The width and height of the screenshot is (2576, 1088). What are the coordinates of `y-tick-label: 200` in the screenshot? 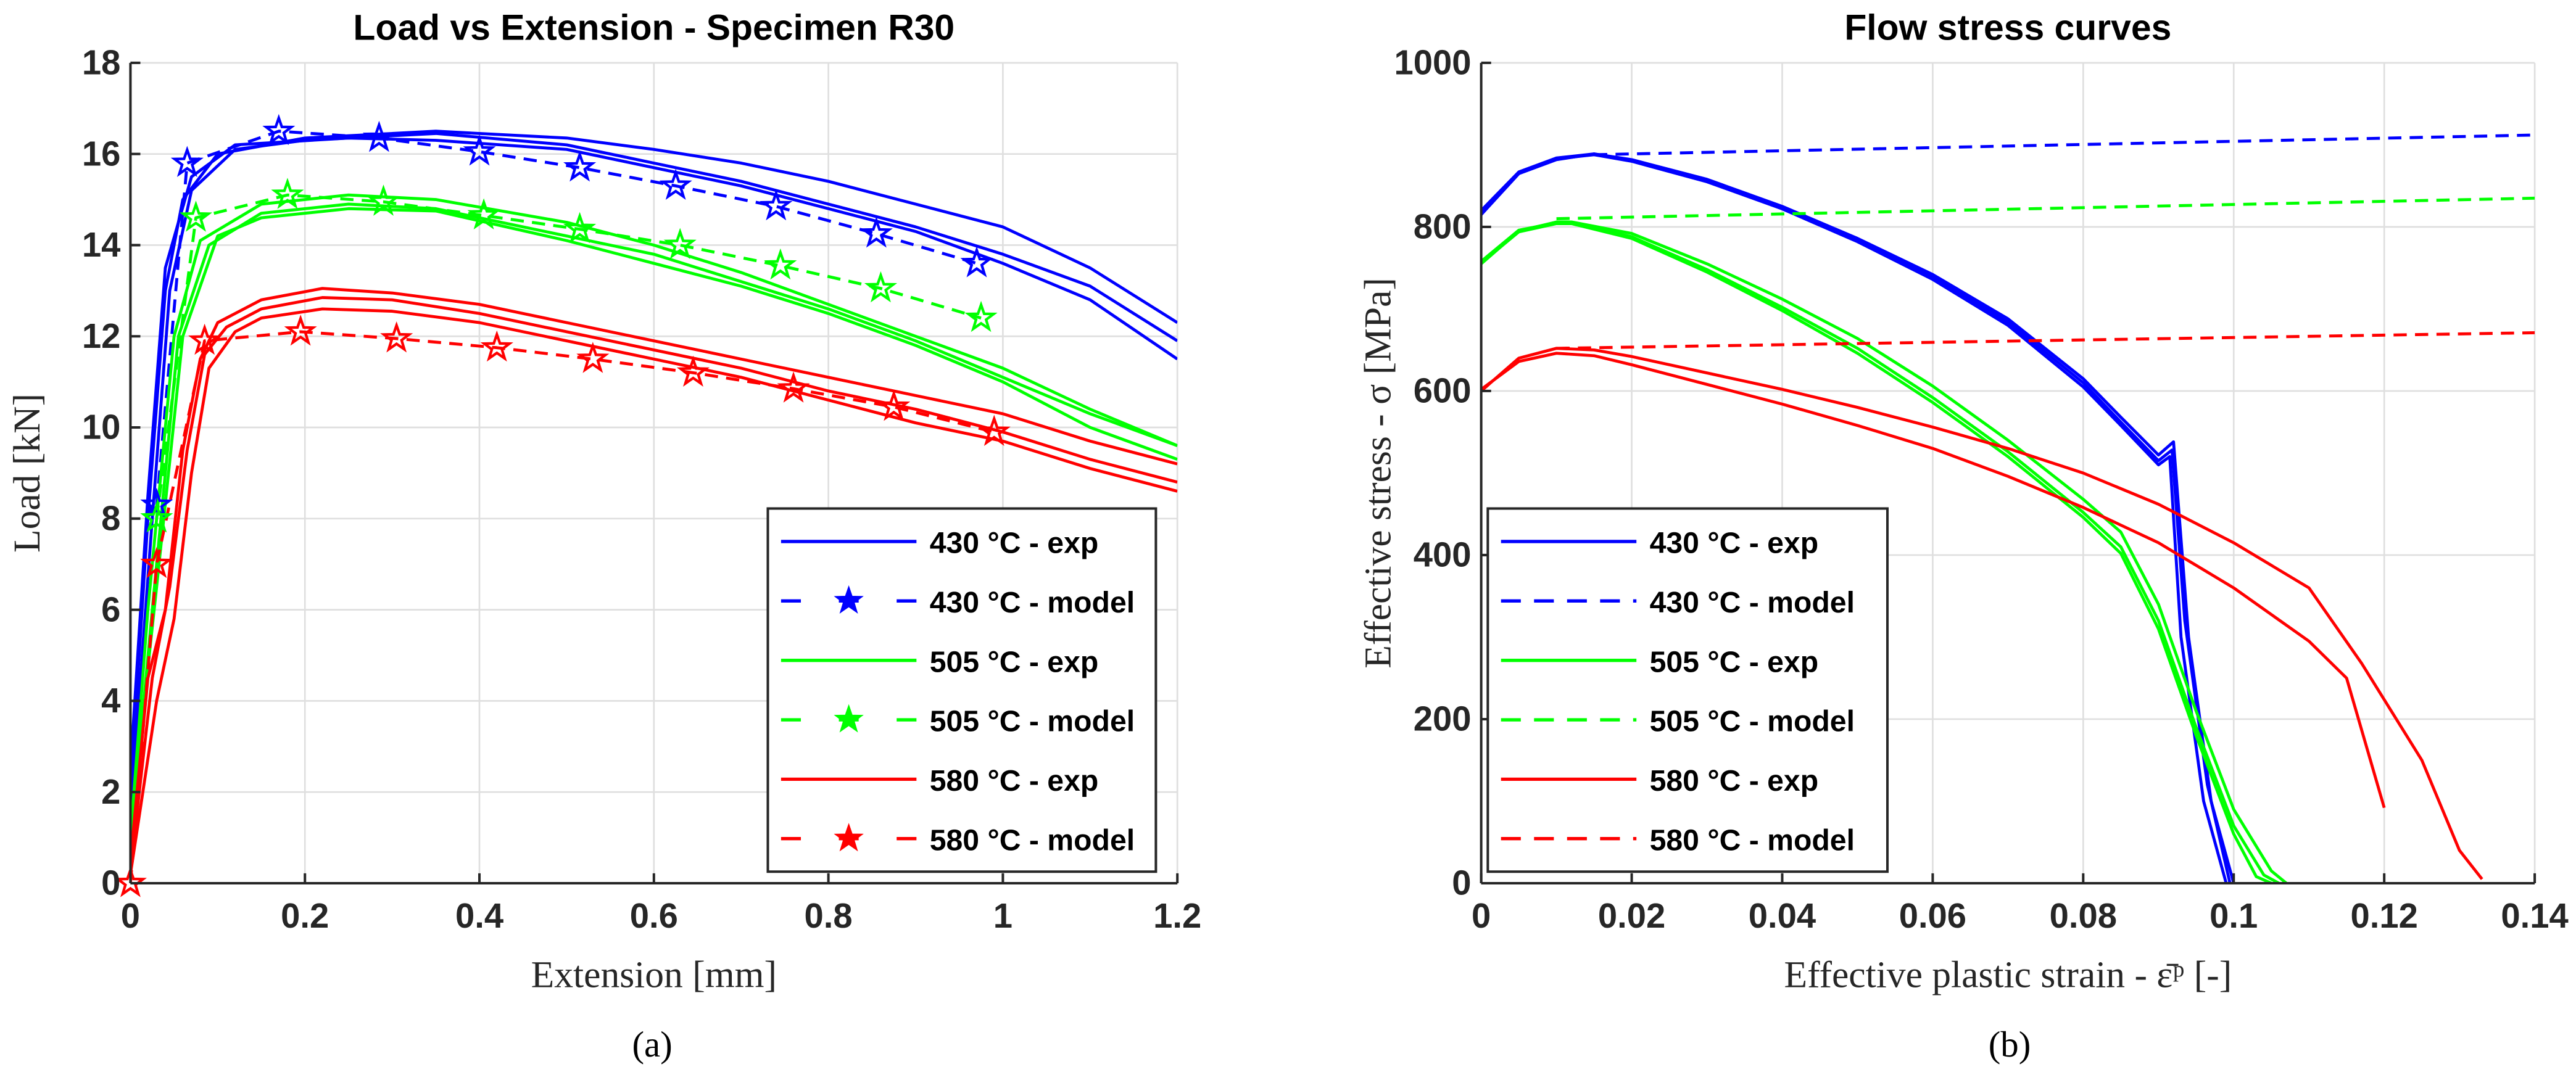 It's located at (1443, 718).